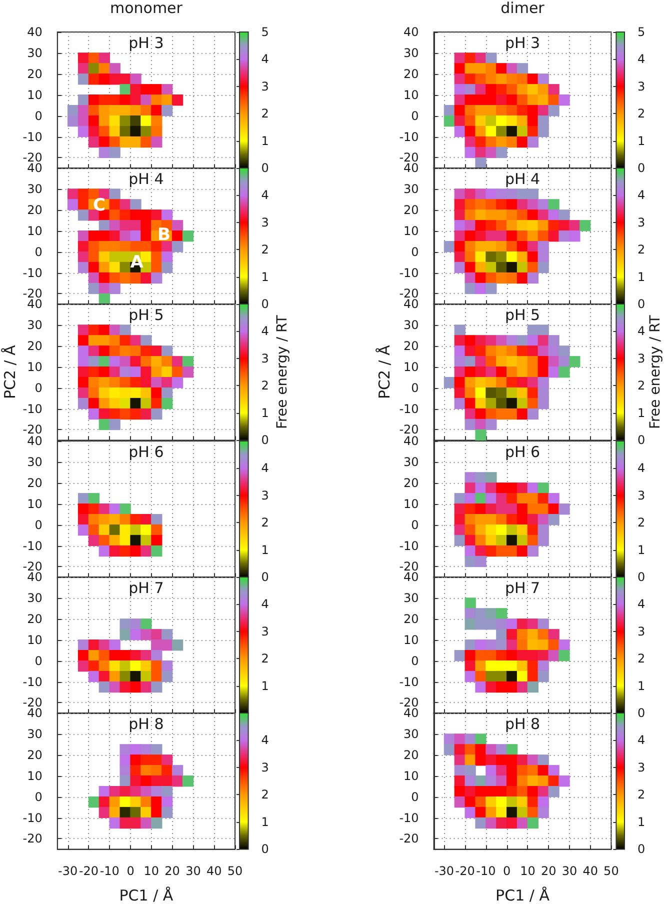 The height and width of the screenshot is (904, 667). Describe the element at coordinates (522, 179) in the screenshot. I see `chart-title: pH 4` at that location.